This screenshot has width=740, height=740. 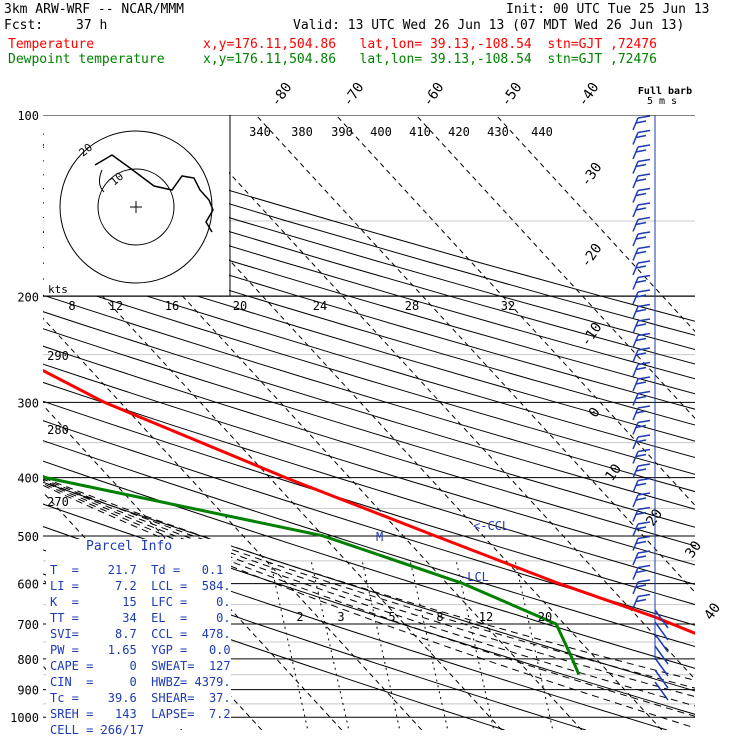 What do you see at coordinates (260, 132) in the screenshot?
I see `theta-label: 340` at bounding box center [260, 132].